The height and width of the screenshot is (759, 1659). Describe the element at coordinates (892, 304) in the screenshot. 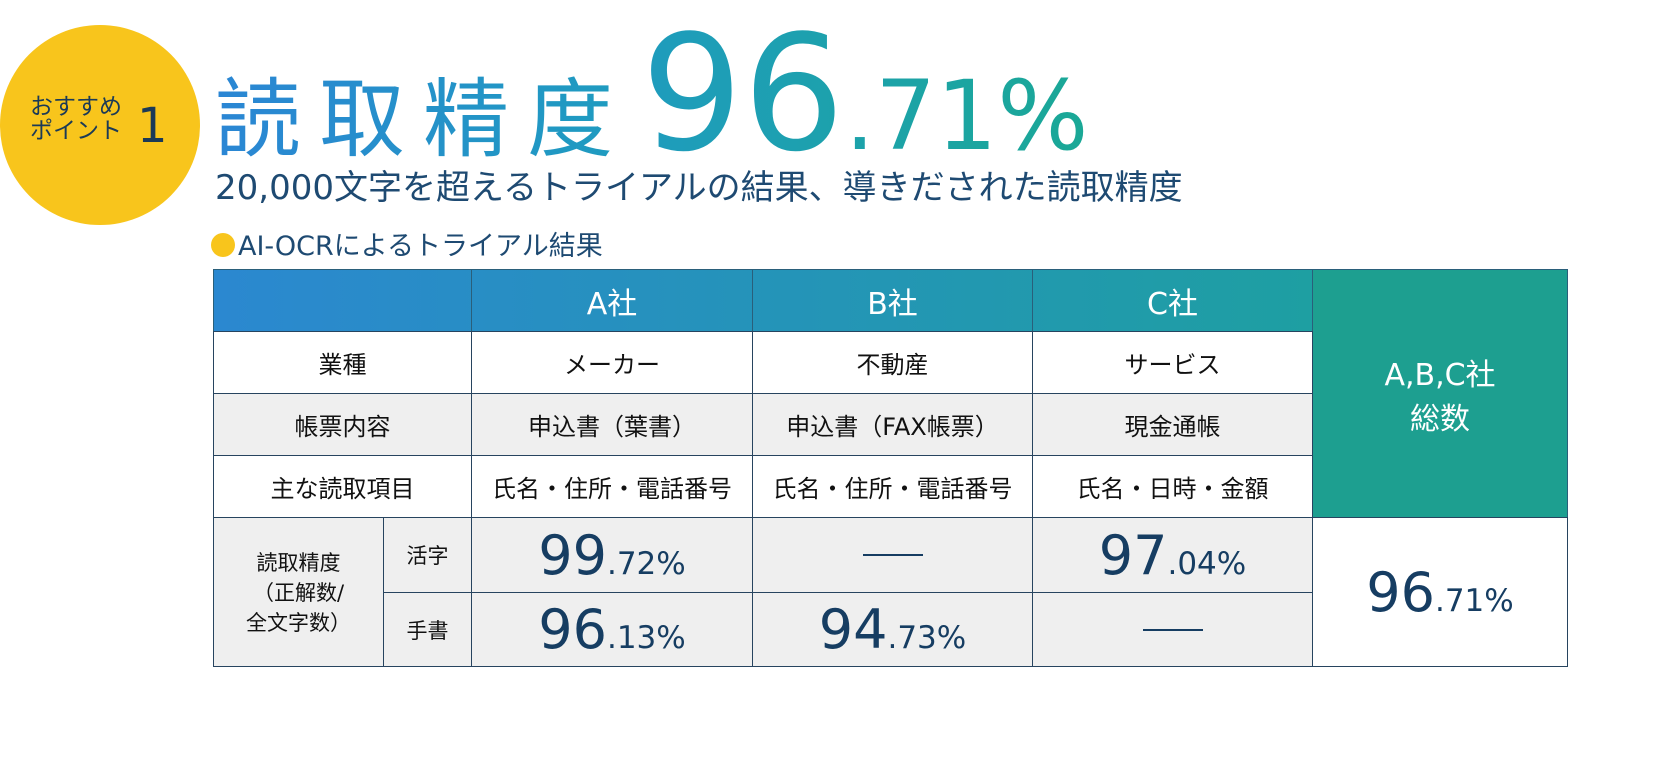

I see `column-name: B社` at that location.